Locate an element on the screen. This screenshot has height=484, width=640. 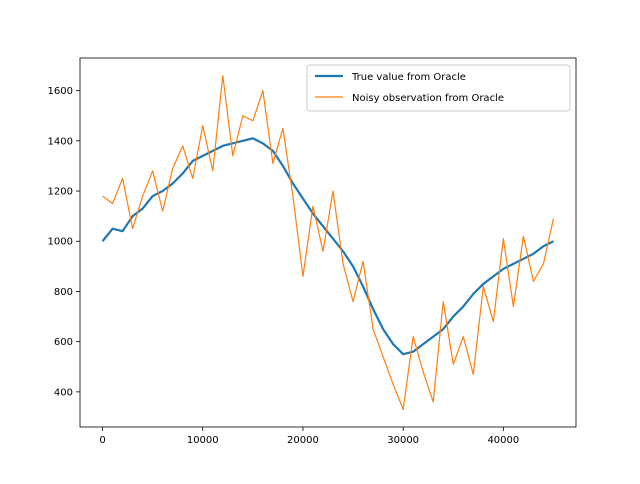
y-tick-label: 600 is located at coordinates (63, 342).